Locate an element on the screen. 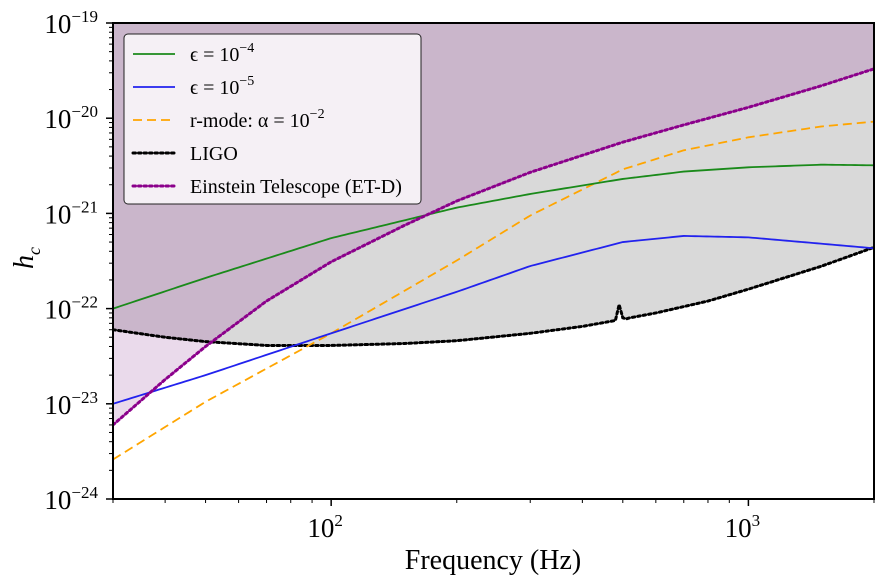 This screenshot has height=584, width=884. legend-box is located at coordinates (272, 119).